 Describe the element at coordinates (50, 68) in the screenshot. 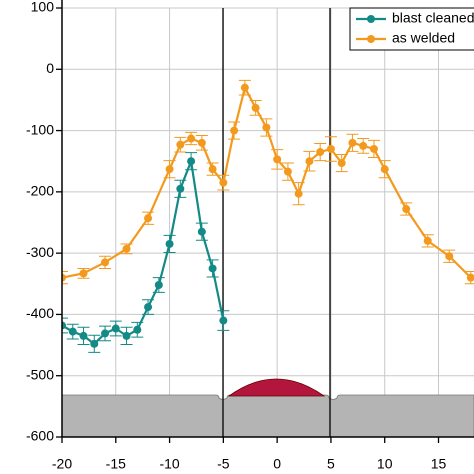

I see `y-tick-label: 0` at that location.